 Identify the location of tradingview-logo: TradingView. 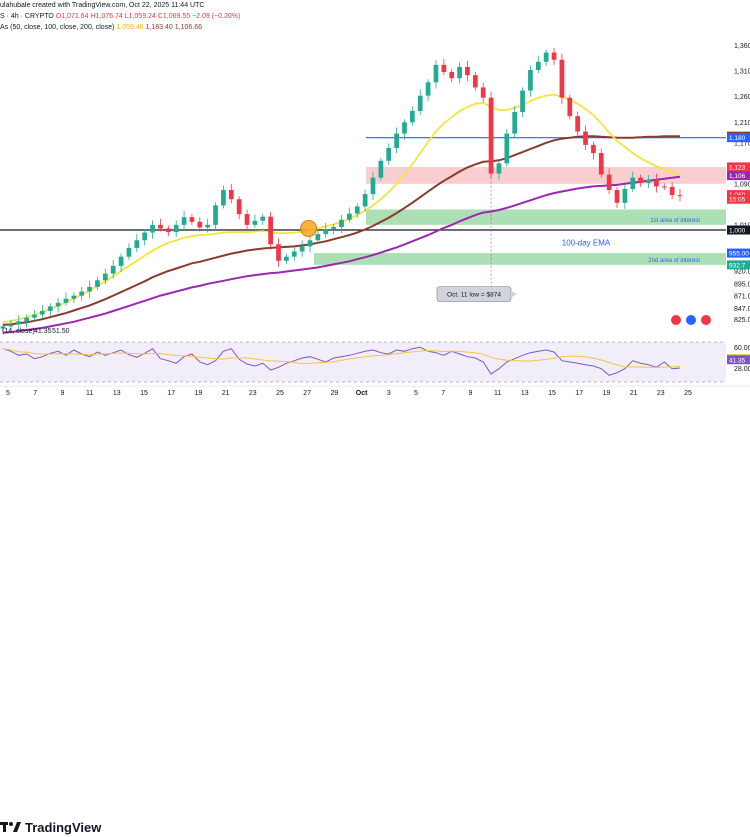
(50, 827).